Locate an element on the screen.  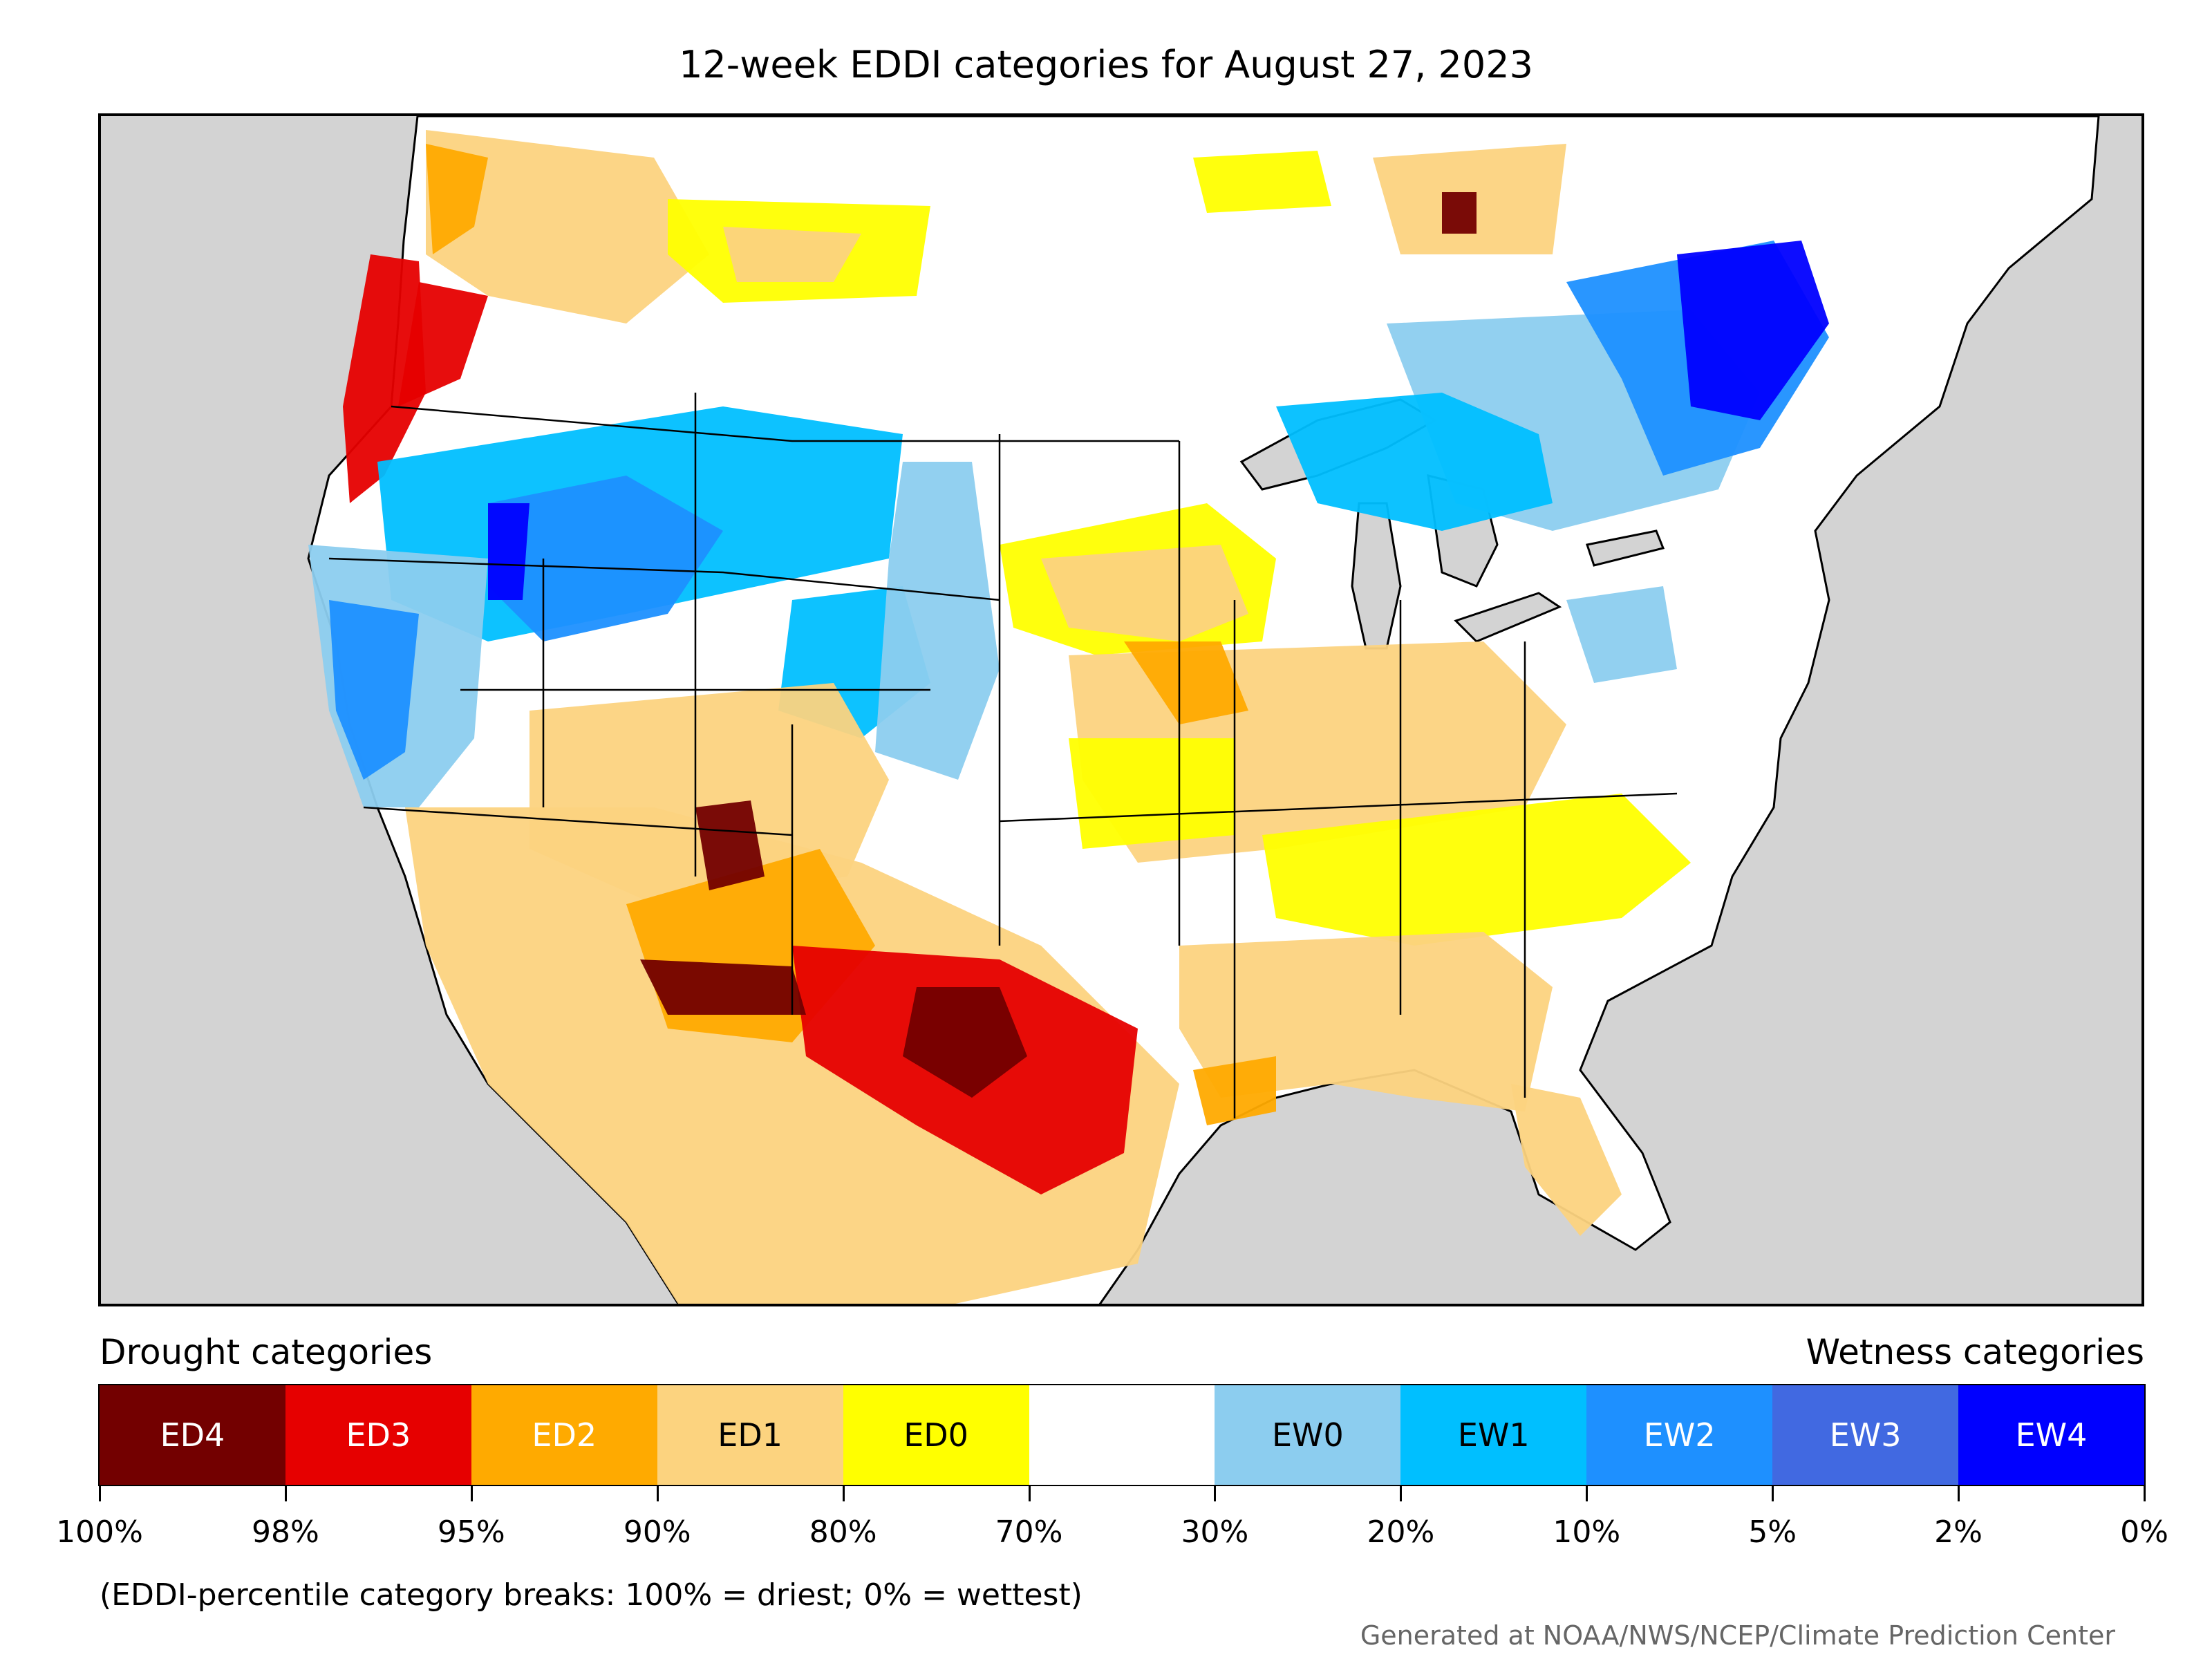
colorbar-swatch-ew2: EW2 is located at coordinates (1680, 1435).